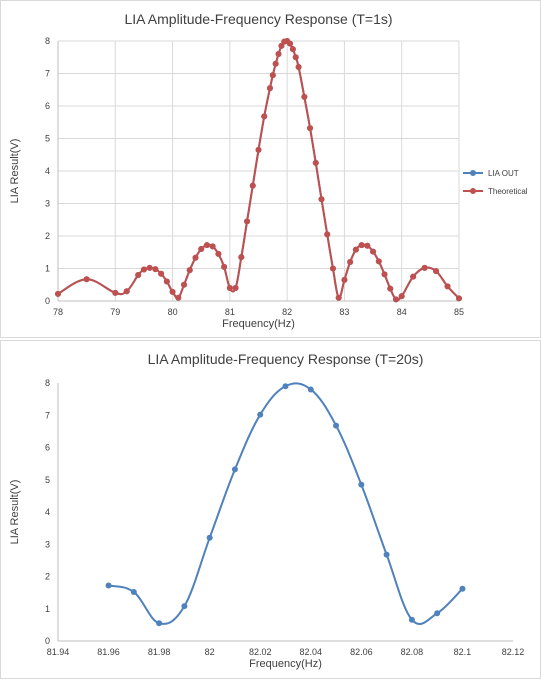 The width and height of the screenshot is (541, 683). What do you see at coordinates (115, 312) in the screenshot?
I see `x-tick-label: 79` at bounding box center [115, 312].